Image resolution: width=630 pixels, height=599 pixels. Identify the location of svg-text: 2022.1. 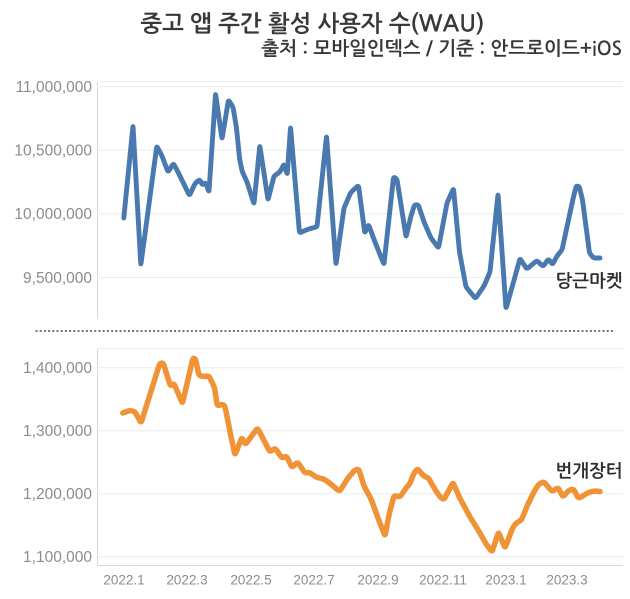
(123, 580).